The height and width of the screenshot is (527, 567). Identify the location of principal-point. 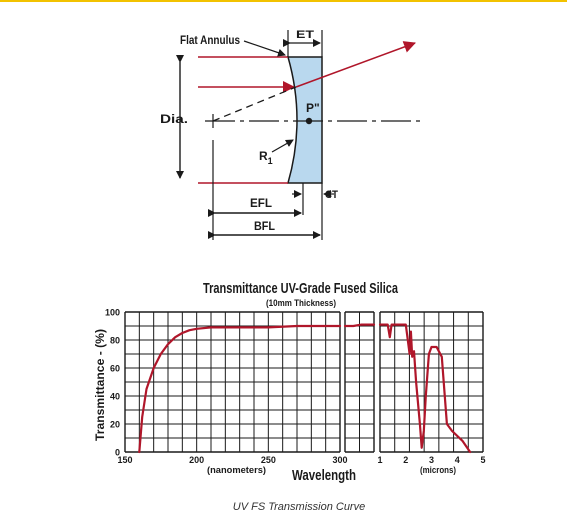
(309, 121).